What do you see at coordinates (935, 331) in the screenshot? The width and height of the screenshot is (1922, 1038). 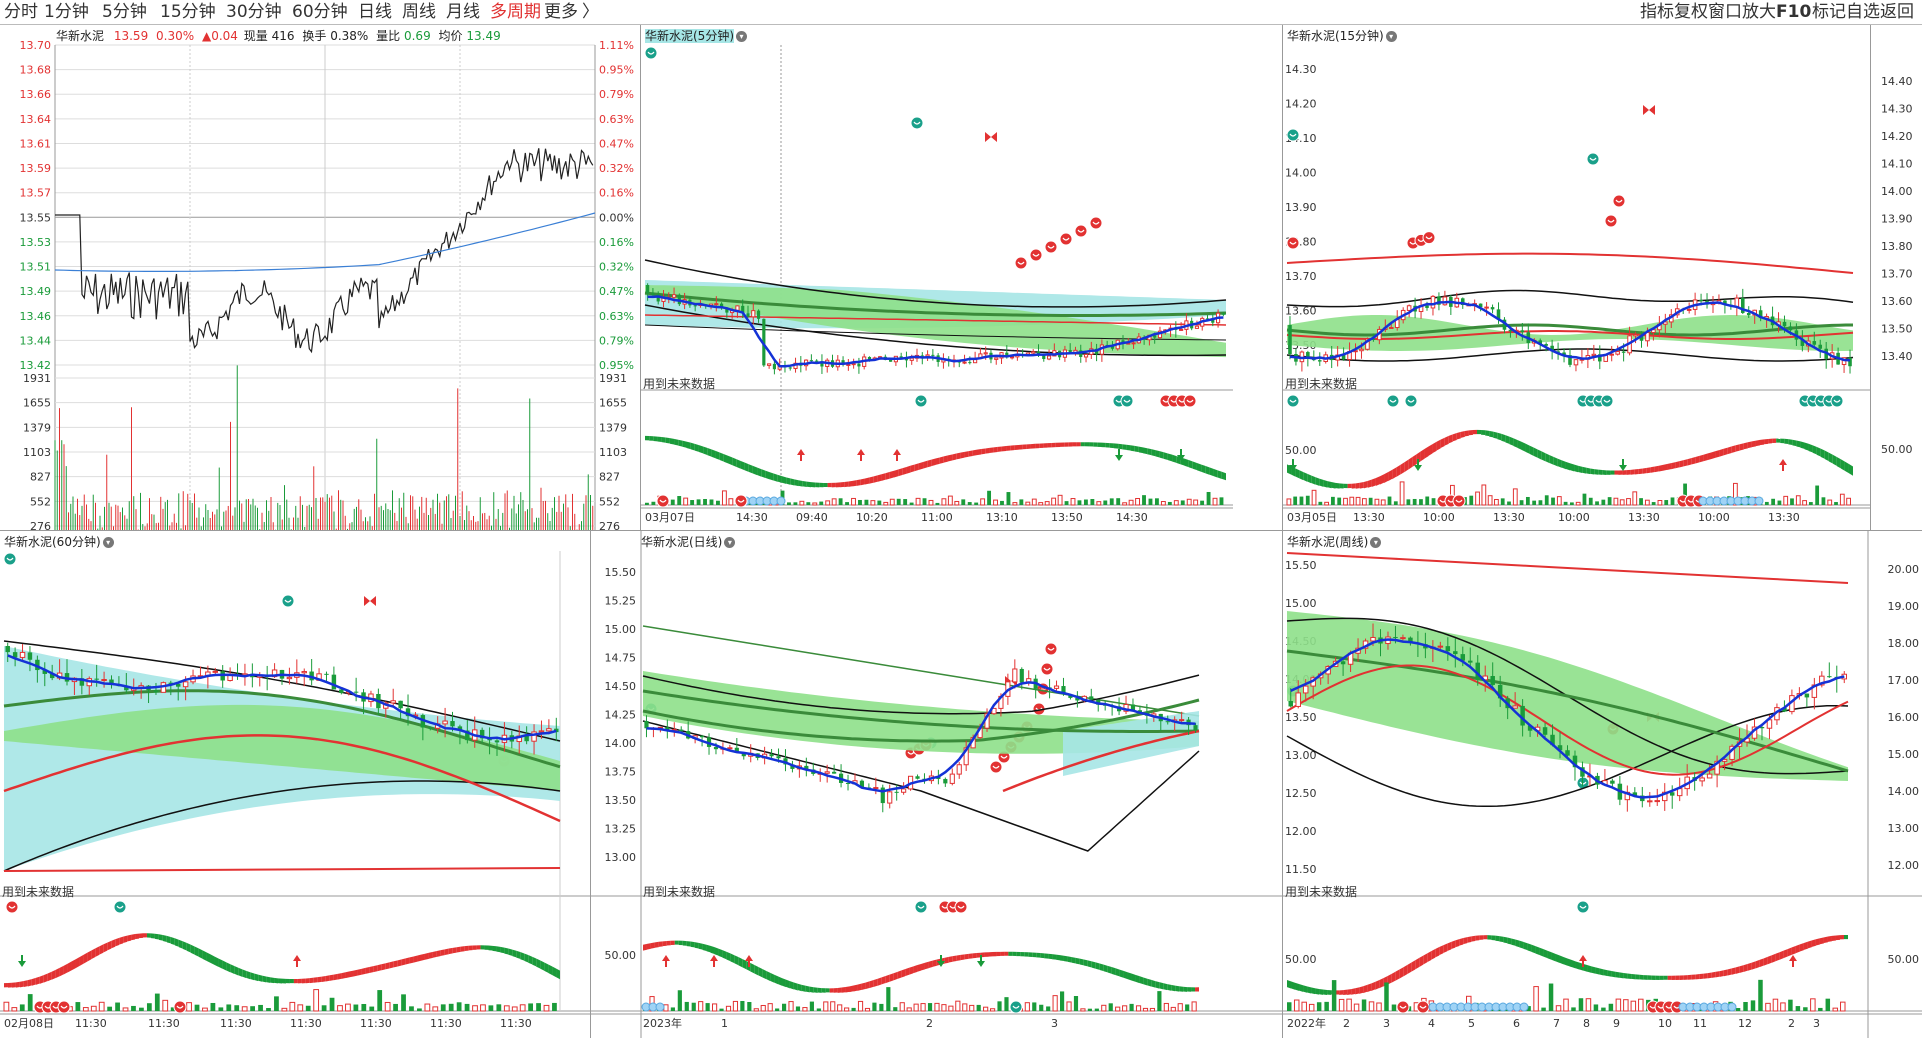 I see `ma-blue-line` at bounding box center [935, 331].